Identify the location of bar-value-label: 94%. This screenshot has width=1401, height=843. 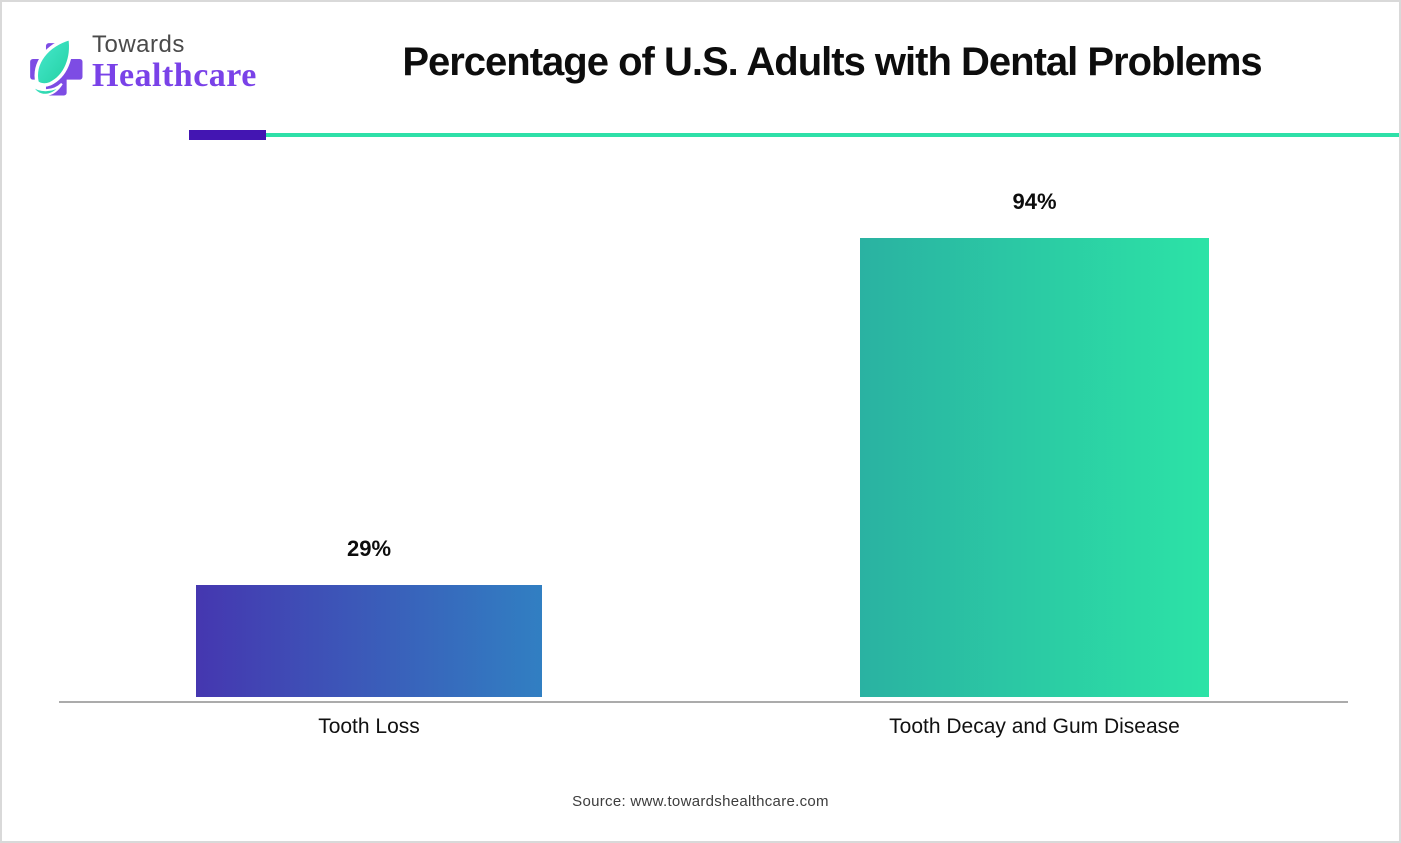
(1034, 201).